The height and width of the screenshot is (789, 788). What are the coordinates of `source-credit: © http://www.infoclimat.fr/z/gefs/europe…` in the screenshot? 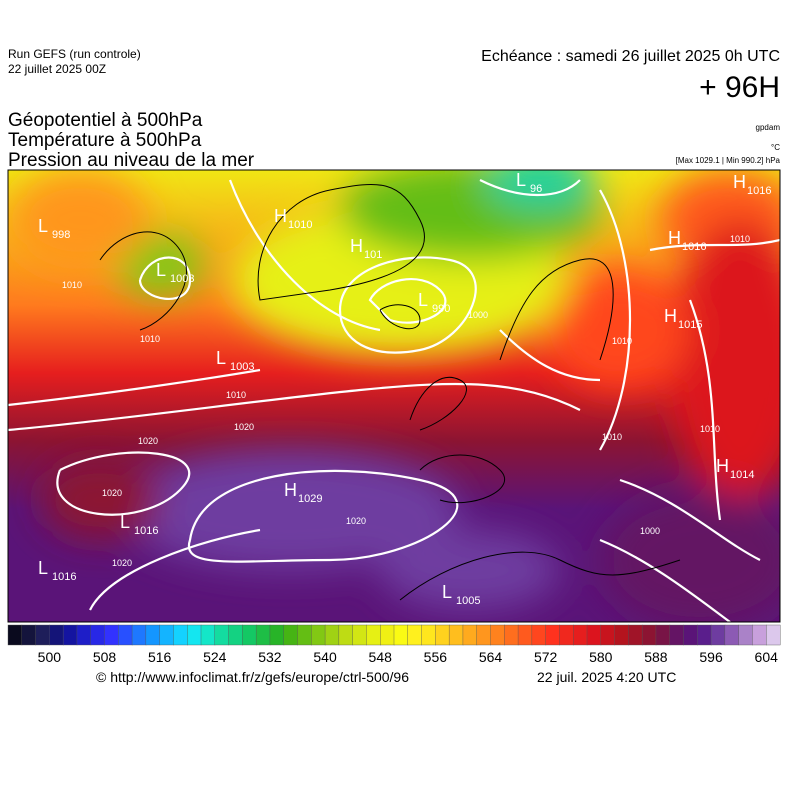 It's located at (252, 677).